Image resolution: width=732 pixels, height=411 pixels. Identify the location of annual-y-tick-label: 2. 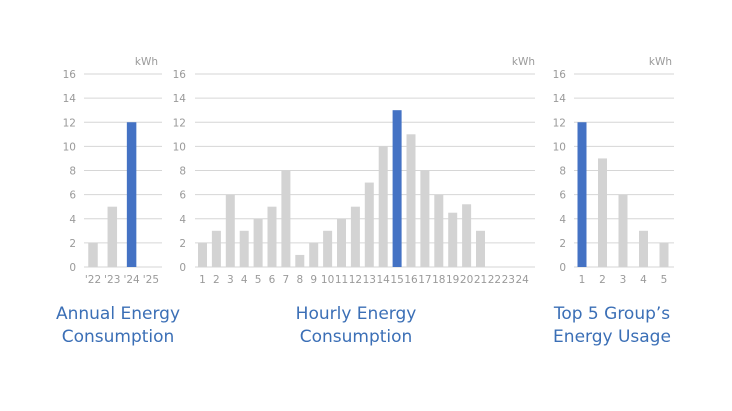
(72, 244).